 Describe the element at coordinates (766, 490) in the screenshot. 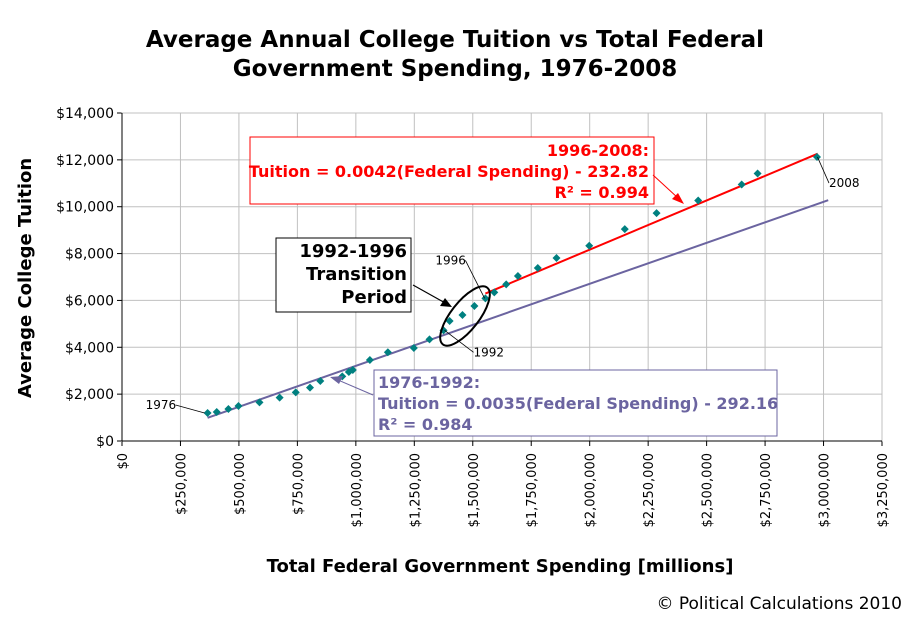

I see `x-tick-label: $2,750,000` at that location.